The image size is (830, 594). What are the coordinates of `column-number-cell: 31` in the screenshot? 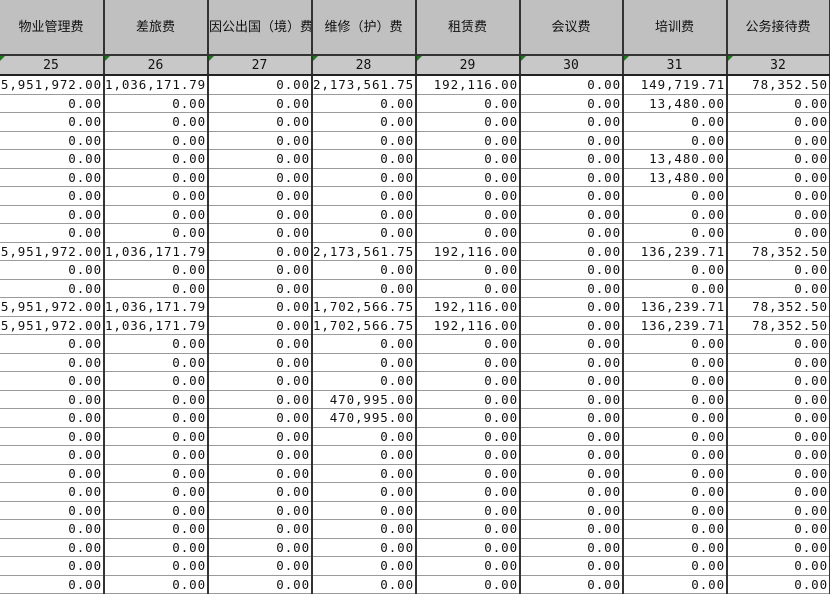 It's located at (675, 65).